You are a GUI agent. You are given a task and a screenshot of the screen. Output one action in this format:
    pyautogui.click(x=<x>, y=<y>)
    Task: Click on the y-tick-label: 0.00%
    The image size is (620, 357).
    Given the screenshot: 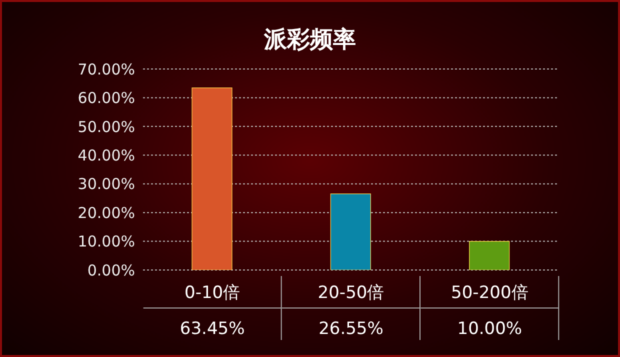 What is the action you would take?
    pyautogui.click(x=111, y=270)
    